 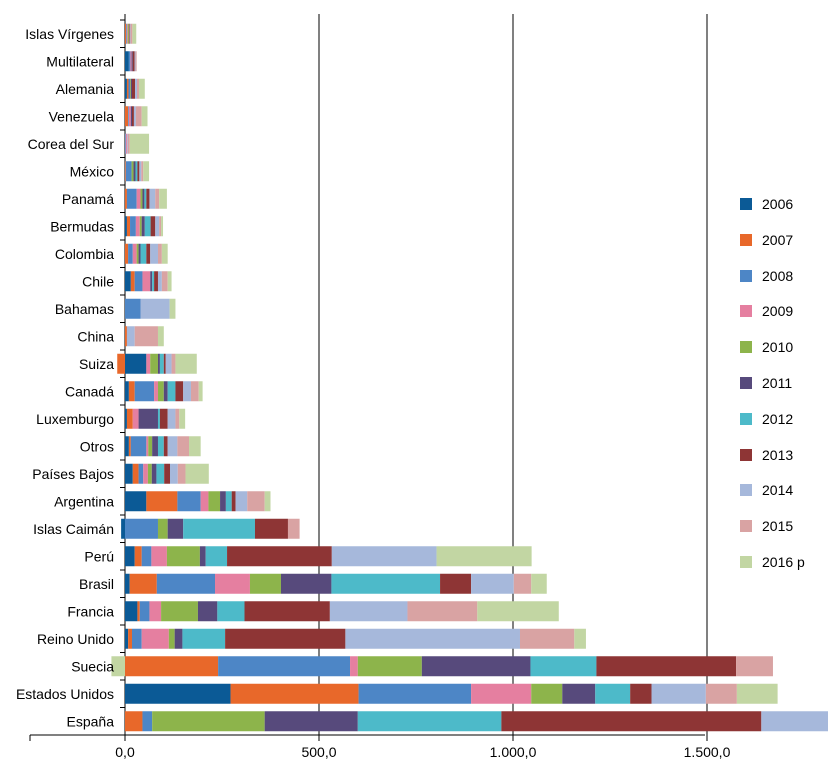 What do you see at coordinates (90, 611) in the screenshot?
I see `category-label: Francia` at bounding box center [90, 611].